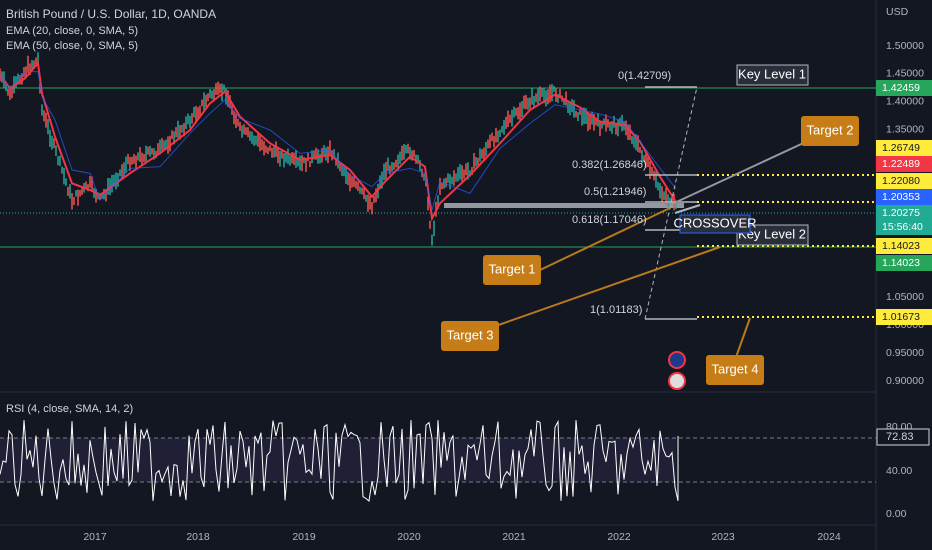 The width and height of the screenshot is (932, 550). What do you see at coordinates (901, 181) in the screenshot?
I see `price-badge-label: 1.22080` at bounding box center [901, 181].